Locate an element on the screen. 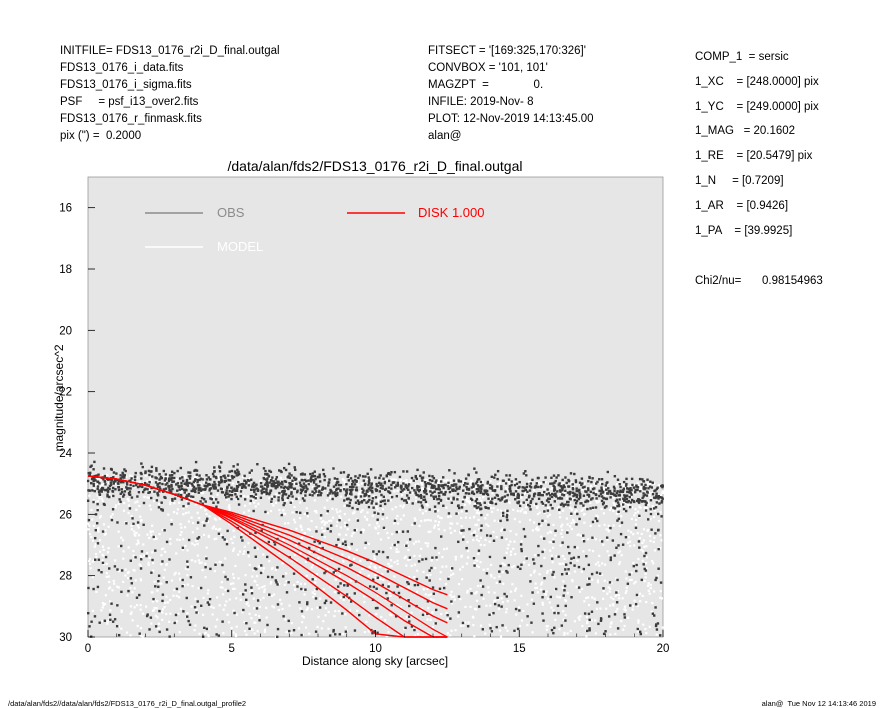  component-line: 1_XC = [248.0000] pix is located at coordinates (757, 81).